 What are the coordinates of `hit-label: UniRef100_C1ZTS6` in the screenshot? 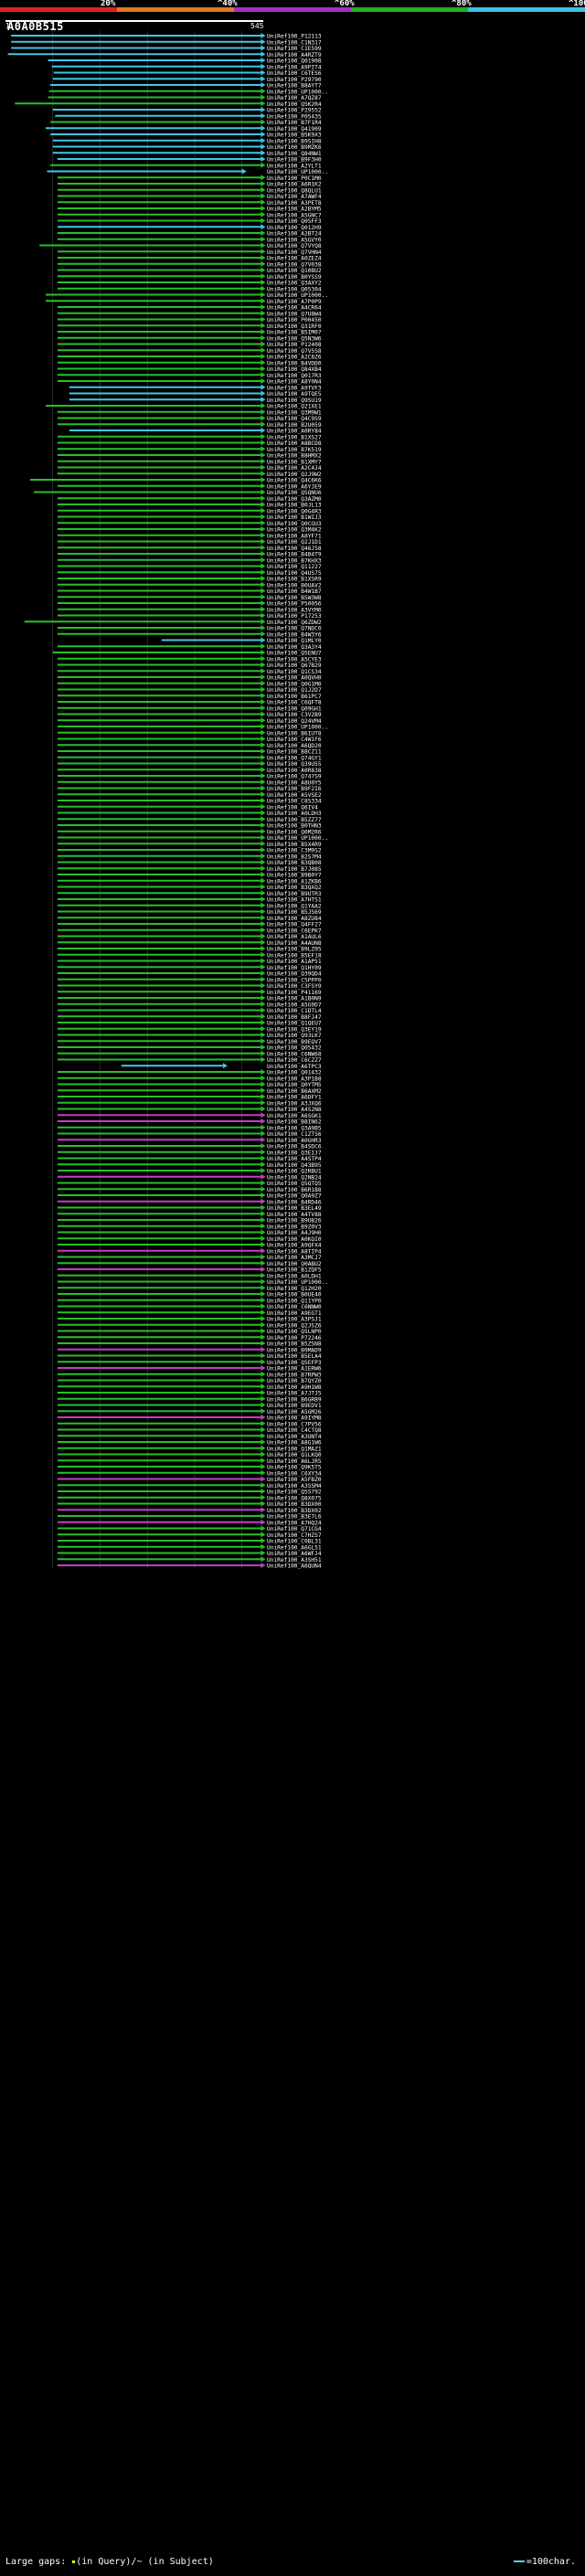 It's located at (295, 1134).